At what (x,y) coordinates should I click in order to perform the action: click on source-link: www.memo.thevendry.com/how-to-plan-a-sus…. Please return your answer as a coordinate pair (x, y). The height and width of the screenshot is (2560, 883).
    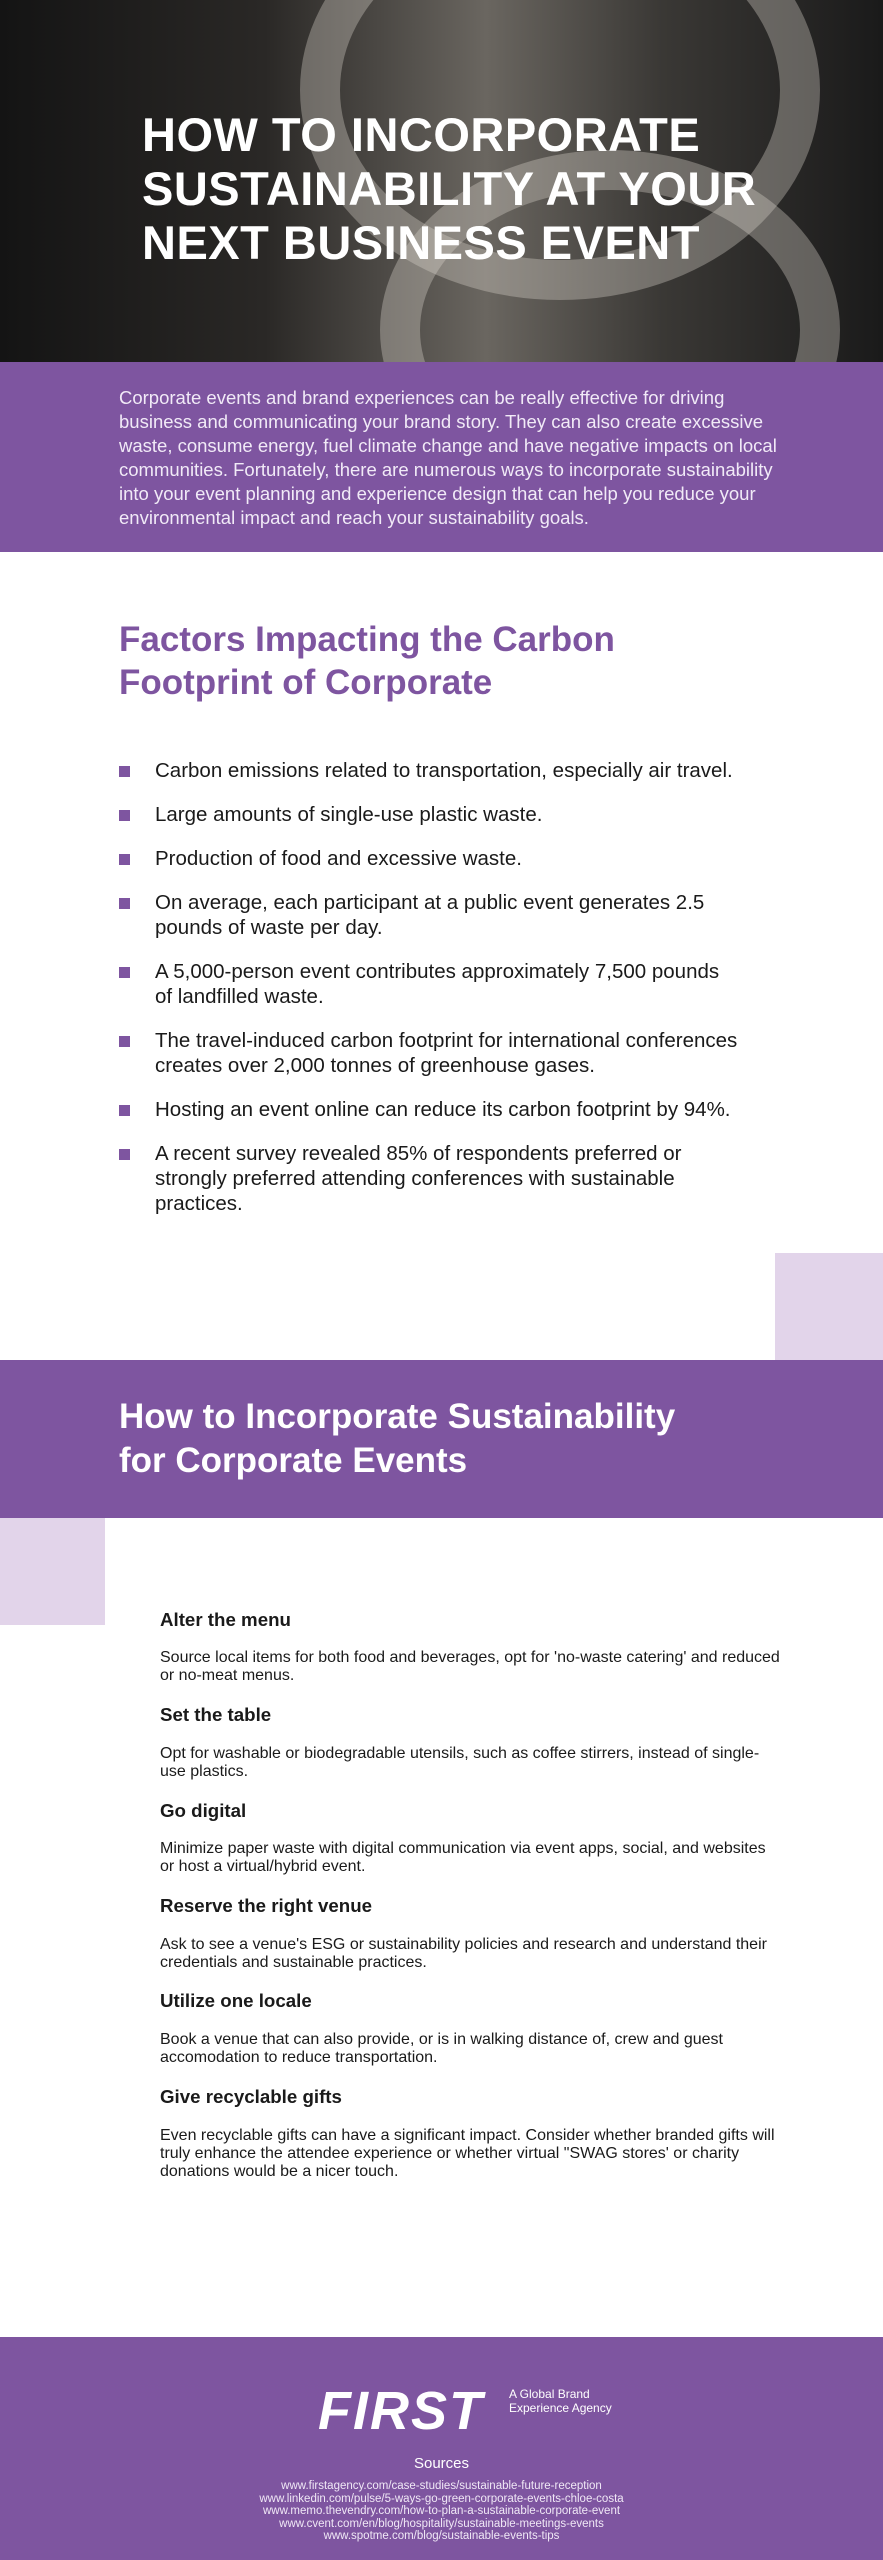
    Looking at the image, I should click on (441, 2511).